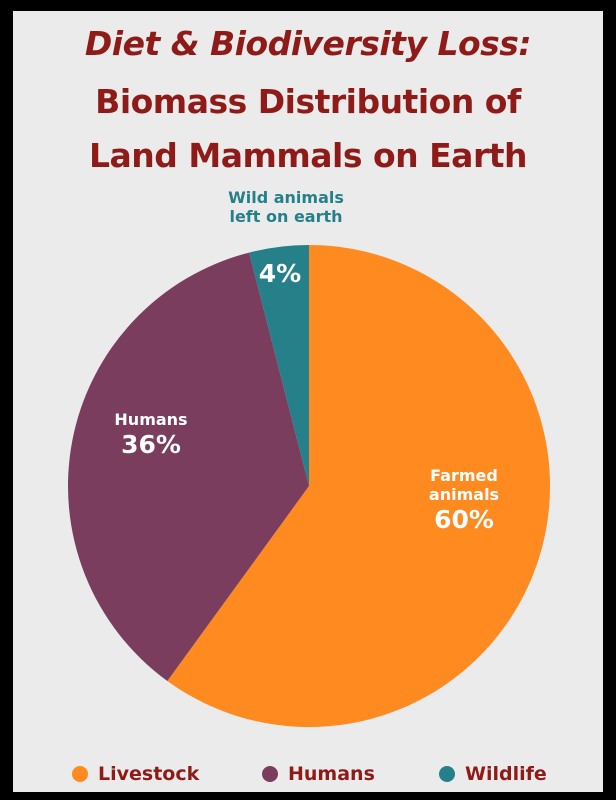  I want to click on slice-callout-wildlife: Wild animals left on earth, so click(286, 207).